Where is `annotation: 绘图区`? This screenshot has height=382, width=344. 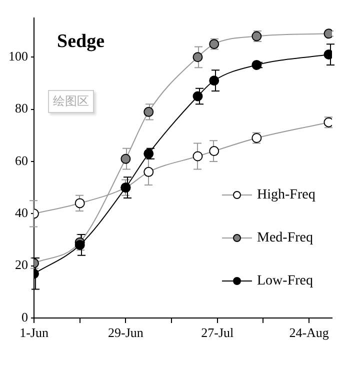
annotation: 绘图区 is located at coordinates (71, 101).